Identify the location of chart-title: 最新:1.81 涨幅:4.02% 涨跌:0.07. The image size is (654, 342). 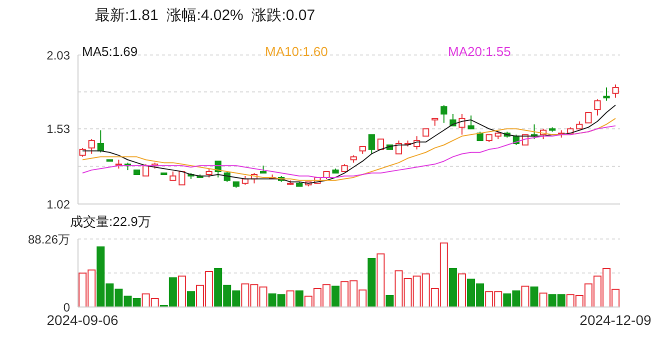
(205, 15).